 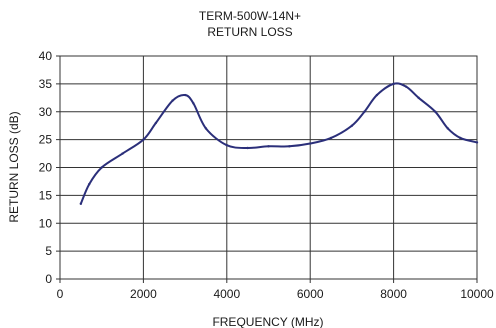 I want to click on x-tick-label: 2000, so click(x=143, y=294).